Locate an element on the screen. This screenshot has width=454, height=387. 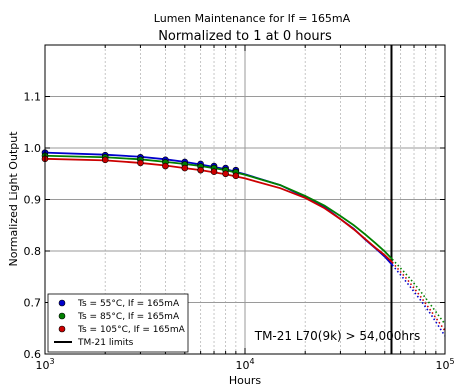
chart-subtitle: Normalized to 1 at 0 hours is located at coordinates (245, 36).